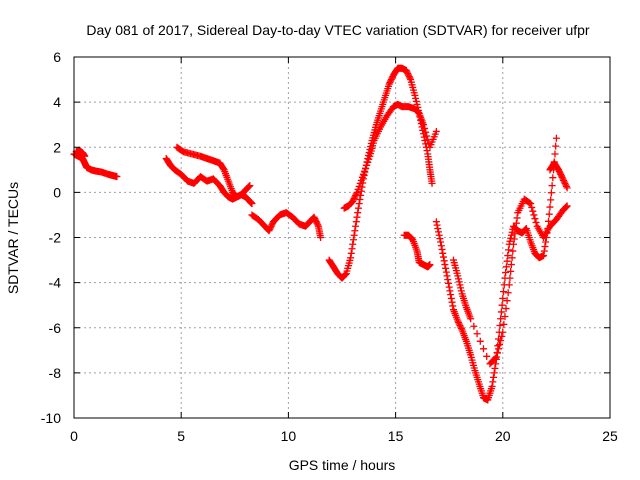  What do you see at coordinates (390, 156) in the screenshot?
I see `series-seg4b` at bounding box center [390, 156].